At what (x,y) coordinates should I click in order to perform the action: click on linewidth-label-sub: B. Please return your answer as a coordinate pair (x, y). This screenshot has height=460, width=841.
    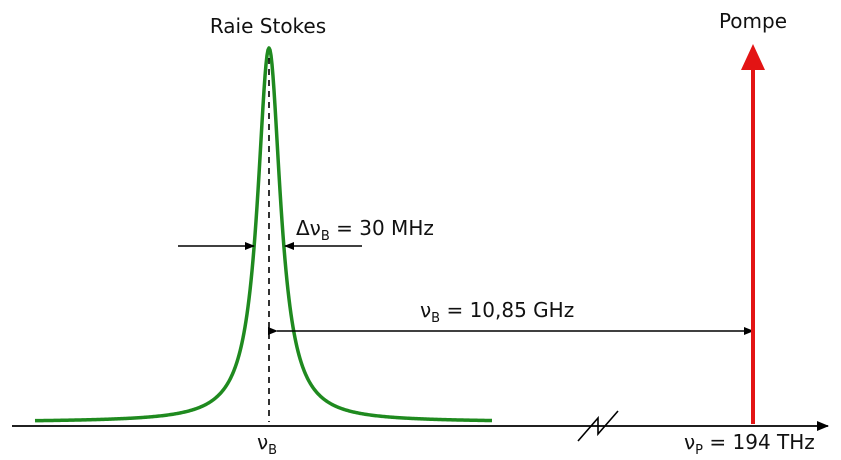
    Looking at the image, I should click on (325, 236).